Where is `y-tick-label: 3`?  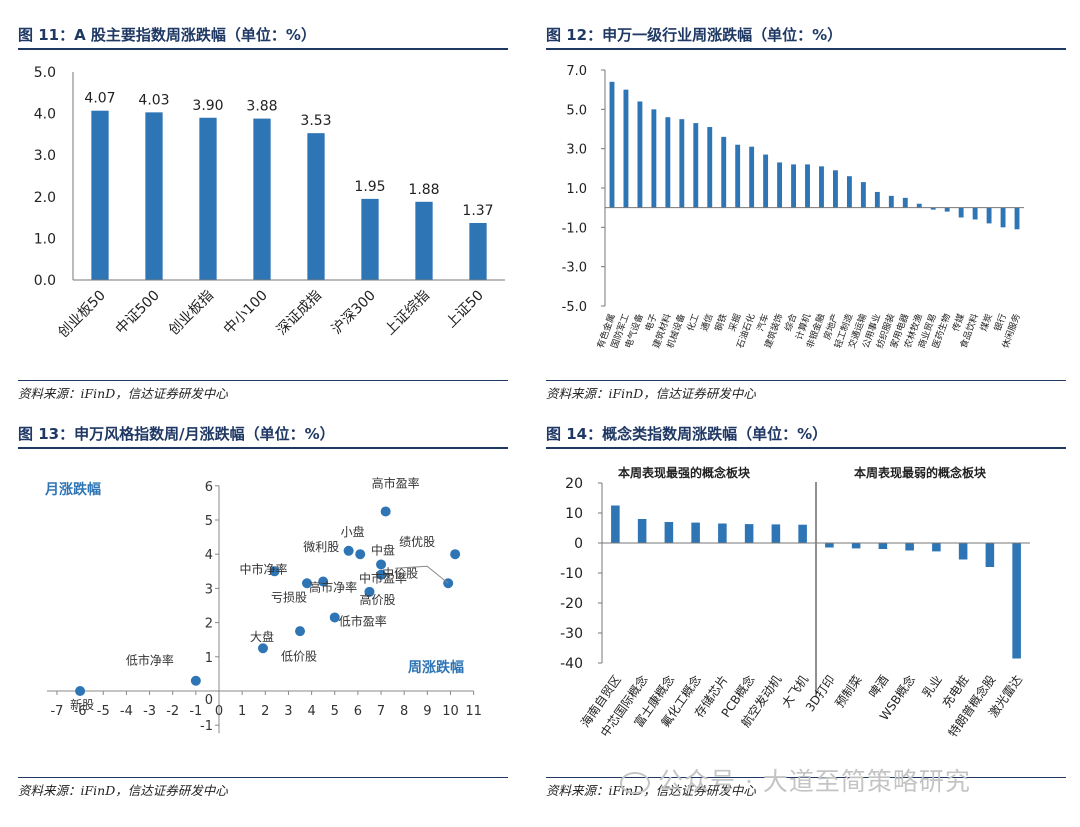 y-tick-label: 3 is located at coordinates (209, 589).